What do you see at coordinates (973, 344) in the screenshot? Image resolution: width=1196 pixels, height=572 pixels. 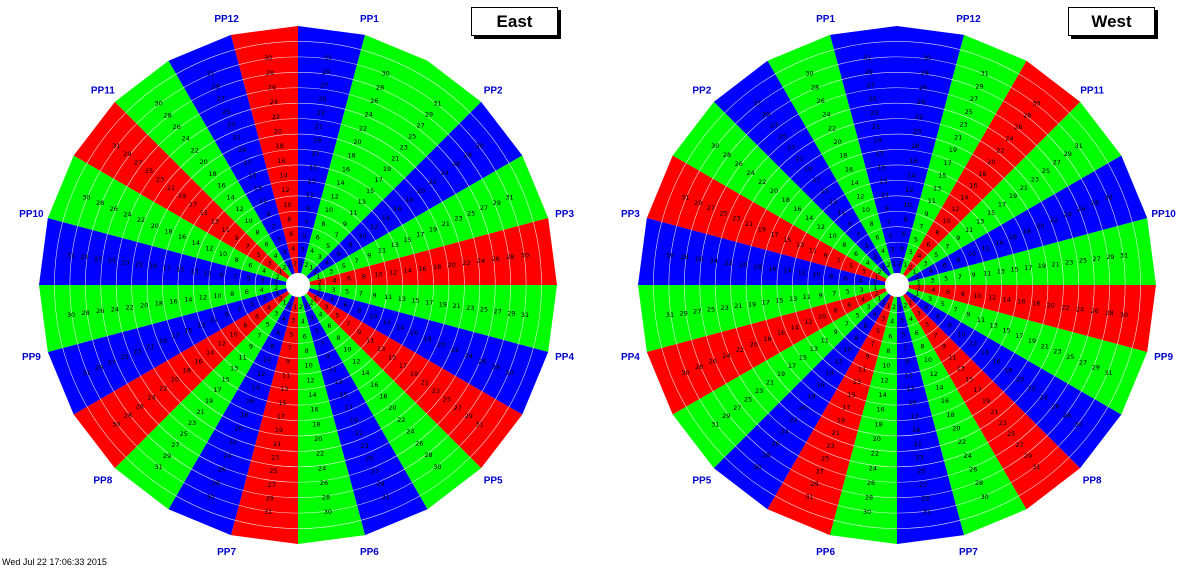 I see `west-row-number: 12` at bounding box center [973, 344].